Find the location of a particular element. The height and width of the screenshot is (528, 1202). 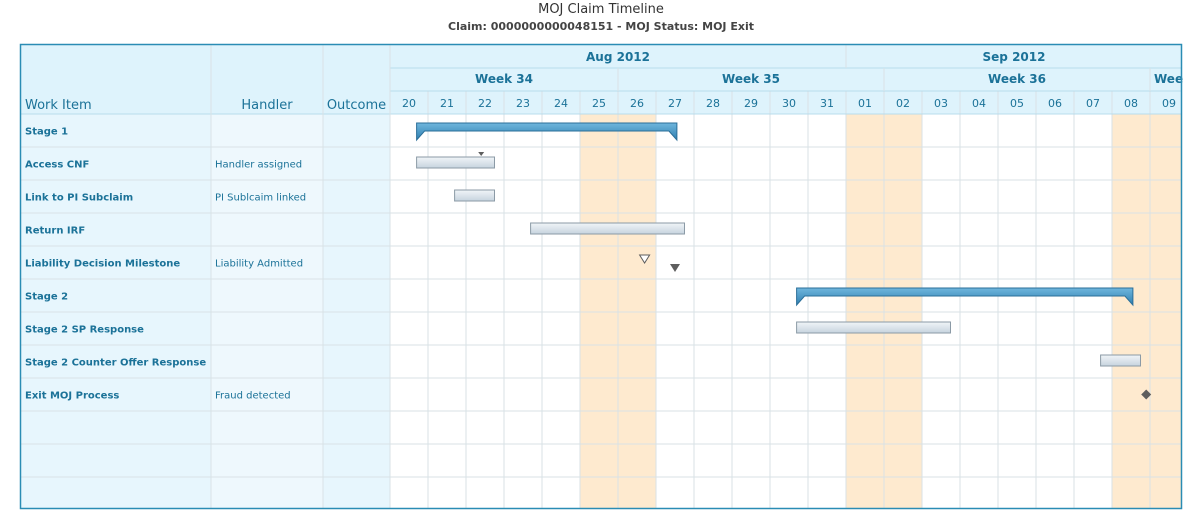

day-label: 06 is located at coordinates (1055, 103).